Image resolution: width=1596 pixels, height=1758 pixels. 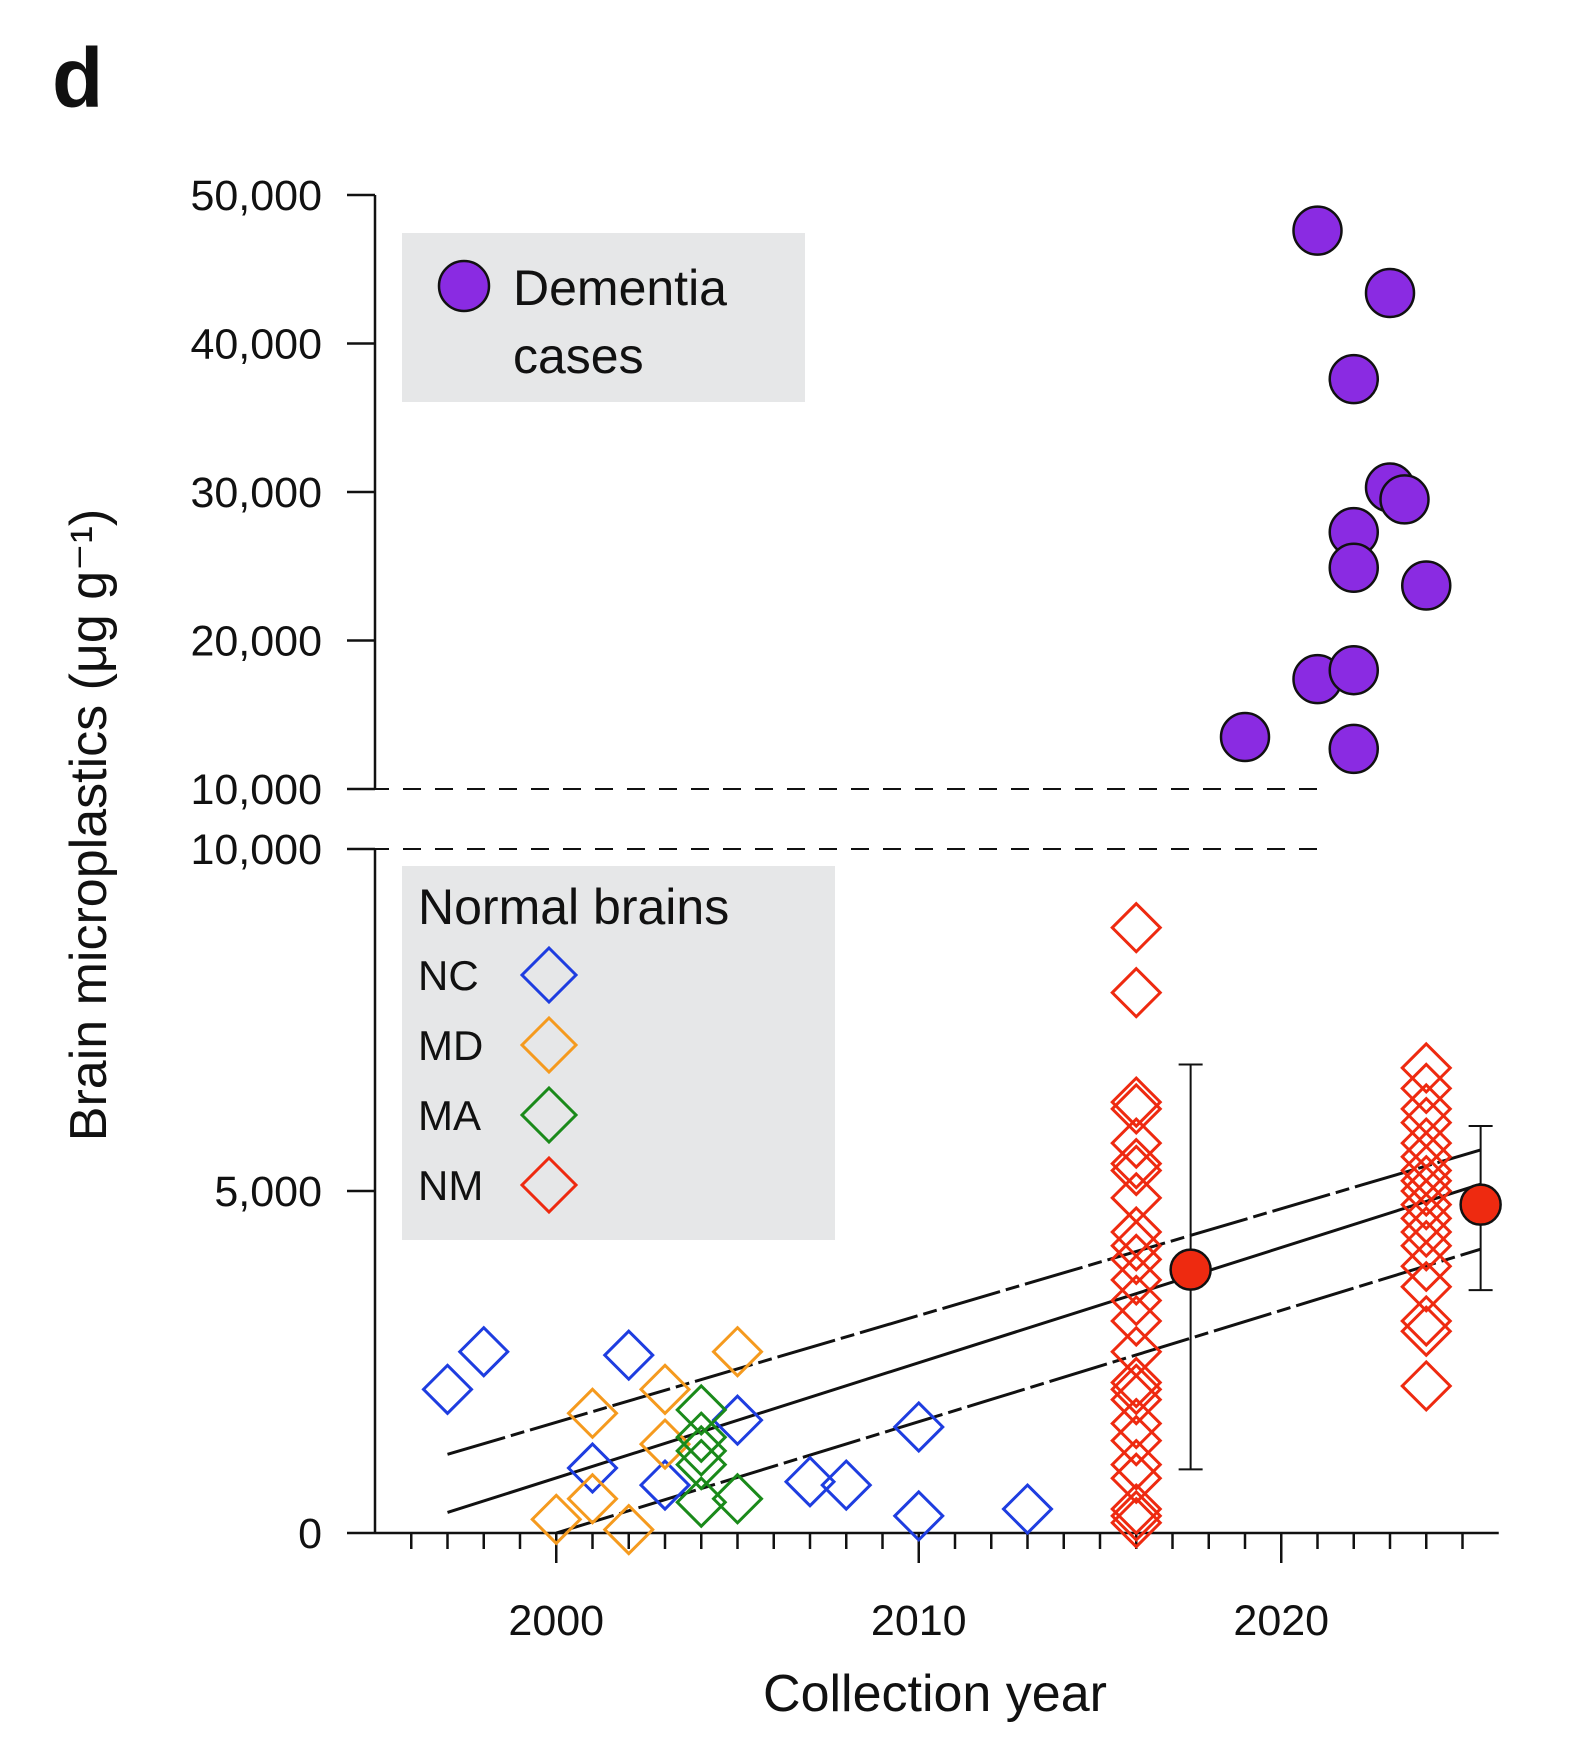 I want to click on dementia-legend-marker, so click(x=464, y=286).